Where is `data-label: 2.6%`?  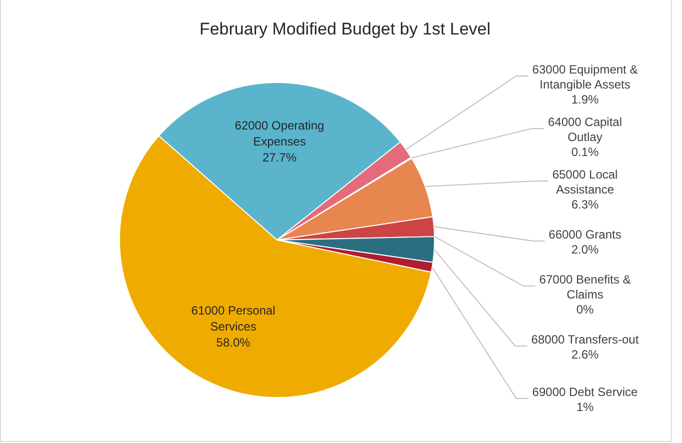
data-label: 2.6% is located at coordinates (585, 354).